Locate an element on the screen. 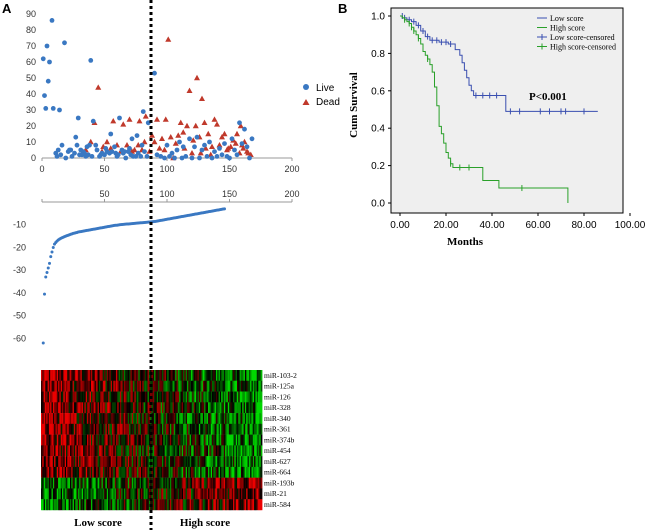  top-x-tick-label: 50 is located at coordinates (104, 169).